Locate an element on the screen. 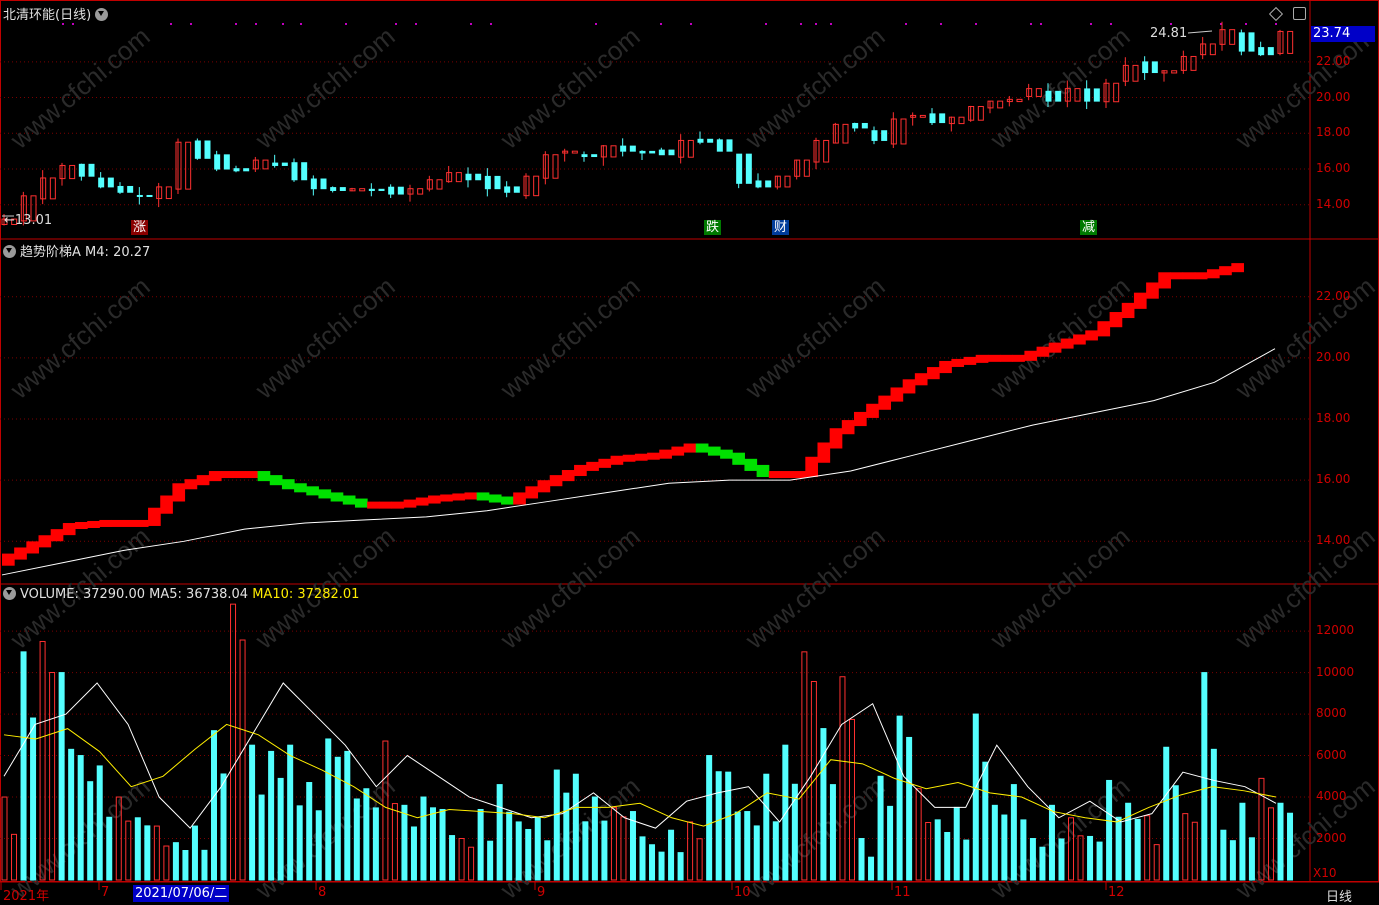  selected-date-box: 2021/07/06/二 is located at coordinates (181, 893).